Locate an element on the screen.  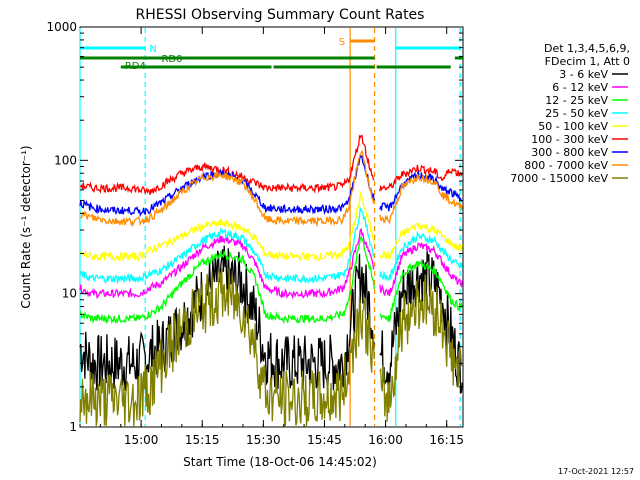
legend-header-line-2: FDecim 1, Att 0 is located at coordinates (587, 61).